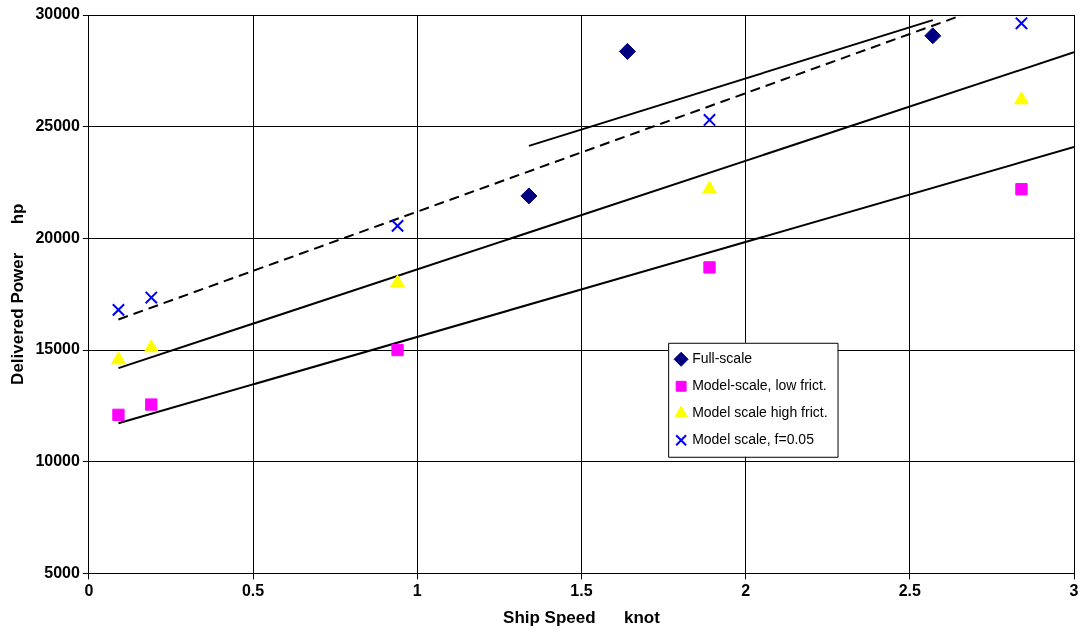 The height and width of the screenshot is (635, 1084). Describe the element at coordinates (57, 461) in the screenshot. I see `y-tick-label: 10000` at that location.